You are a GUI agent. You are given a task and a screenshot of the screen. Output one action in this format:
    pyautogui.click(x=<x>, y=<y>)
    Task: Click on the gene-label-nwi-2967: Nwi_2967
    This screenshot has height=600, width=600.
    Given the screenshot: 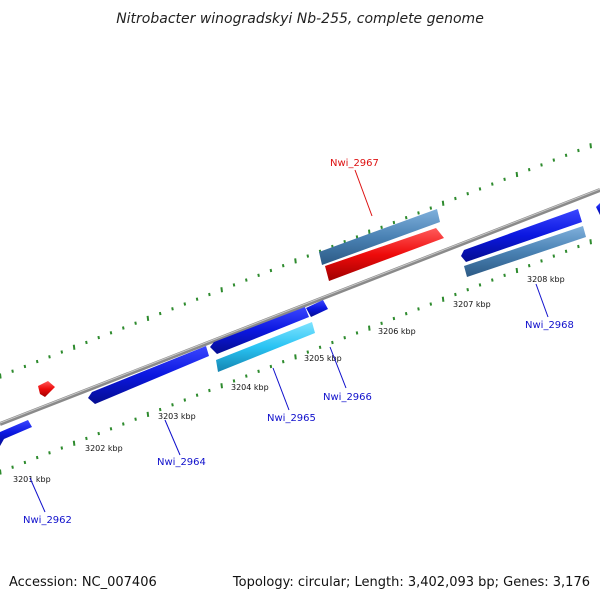 What is the action you would take?
    pyautogui.click(x=354, y=163)
    